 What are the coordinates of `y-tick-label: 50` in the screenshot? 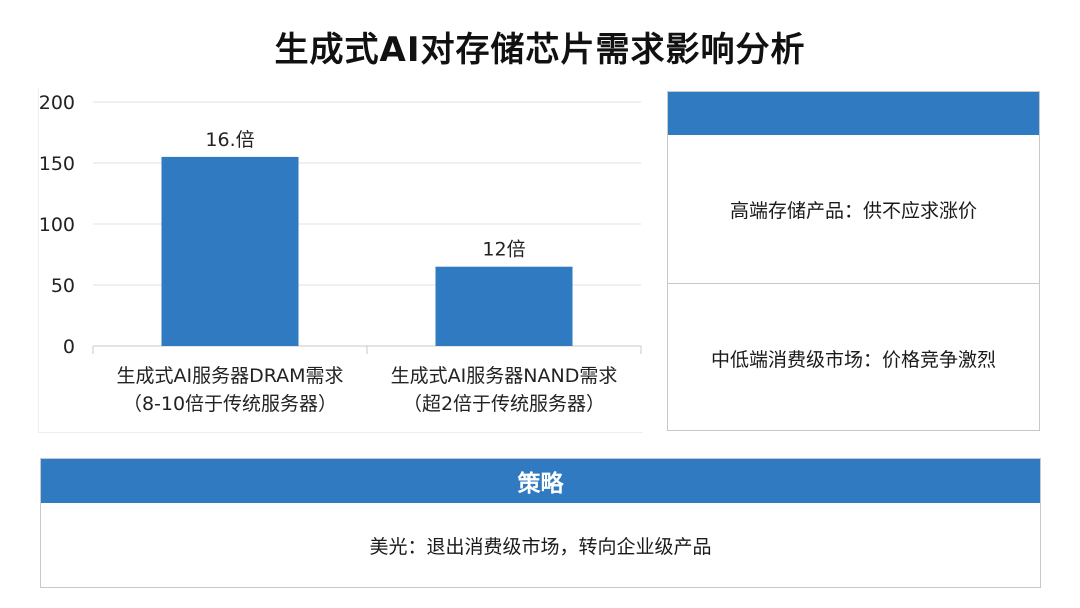 It's located at (63, 286).